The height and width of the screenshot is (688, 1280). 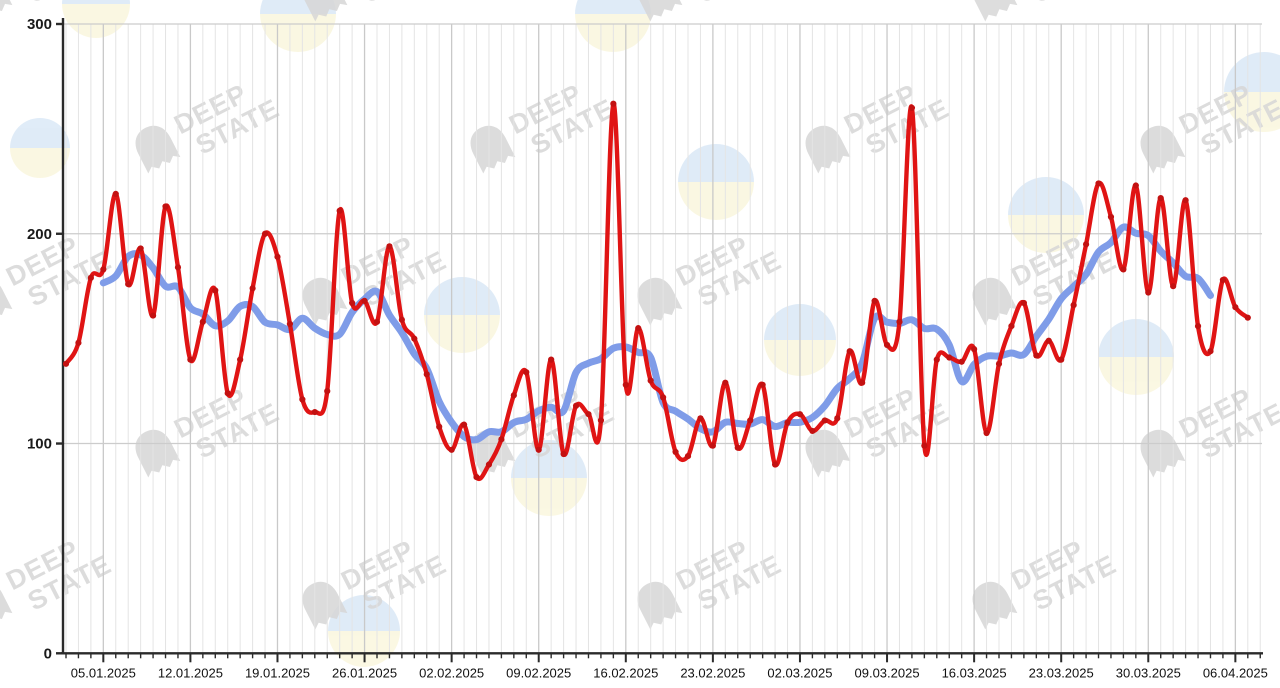 What do you see at coordinates (451, 672) in the screenshot?
I see `x-tick-label: 02.02.2025` at bounding box center [451, 672].